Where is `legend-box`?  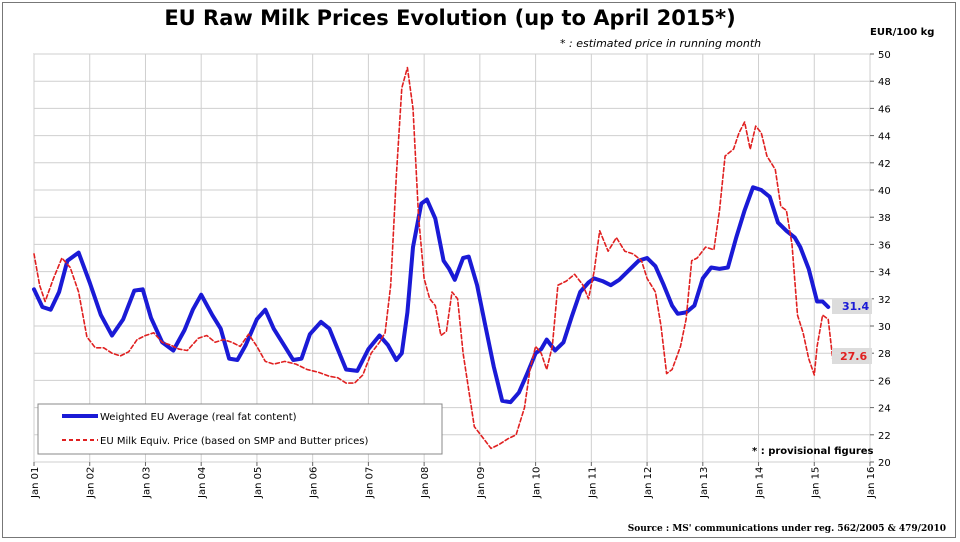 legend-box is located at coordinates (240, 429).